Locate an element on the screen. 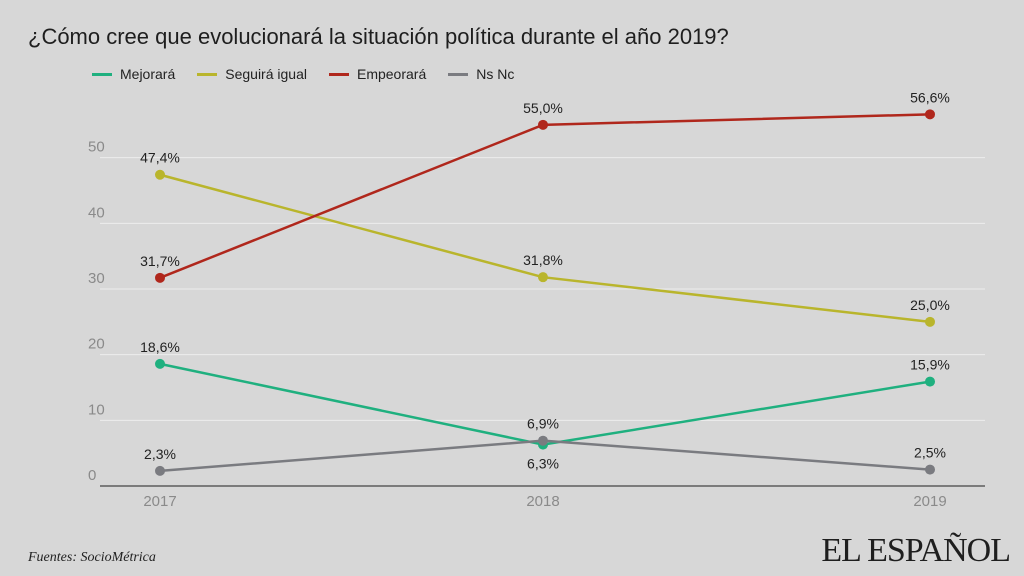 This screenshot has width=1024, height=576. data-label: 6,3% is located at coordinates (543, 464).